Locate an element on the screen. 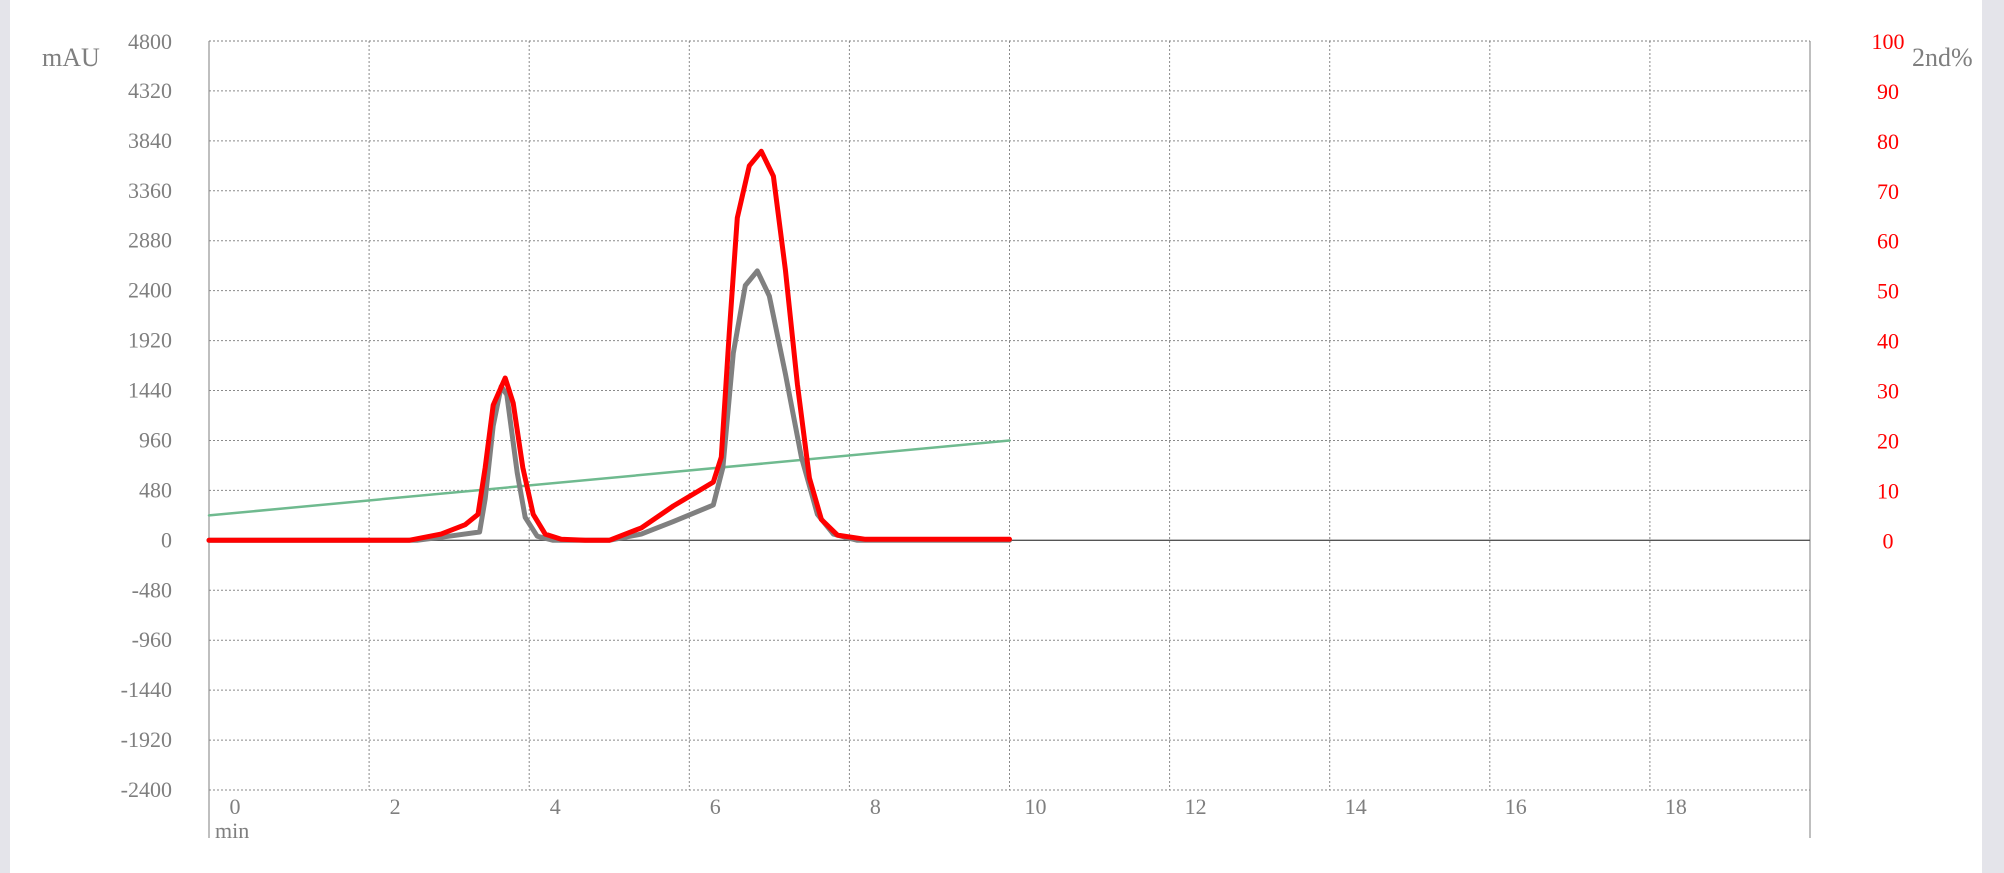  y-tick-label: 1920 is located at coordinates (150, 340).